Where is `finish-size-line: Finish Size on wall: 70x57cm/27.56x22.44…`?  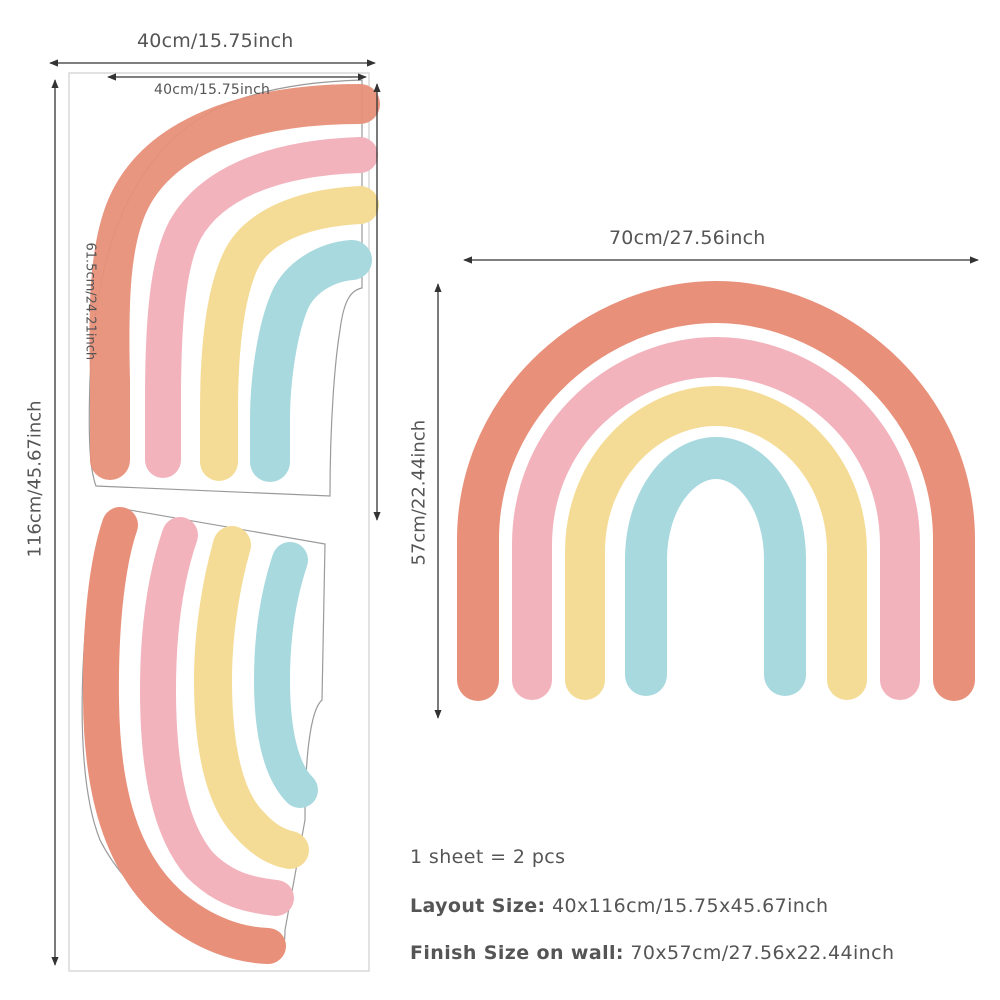 finish-size-line: Finish Size on wall: 70x57cm/27.56x22.44… is located at coordinates (652, 953).